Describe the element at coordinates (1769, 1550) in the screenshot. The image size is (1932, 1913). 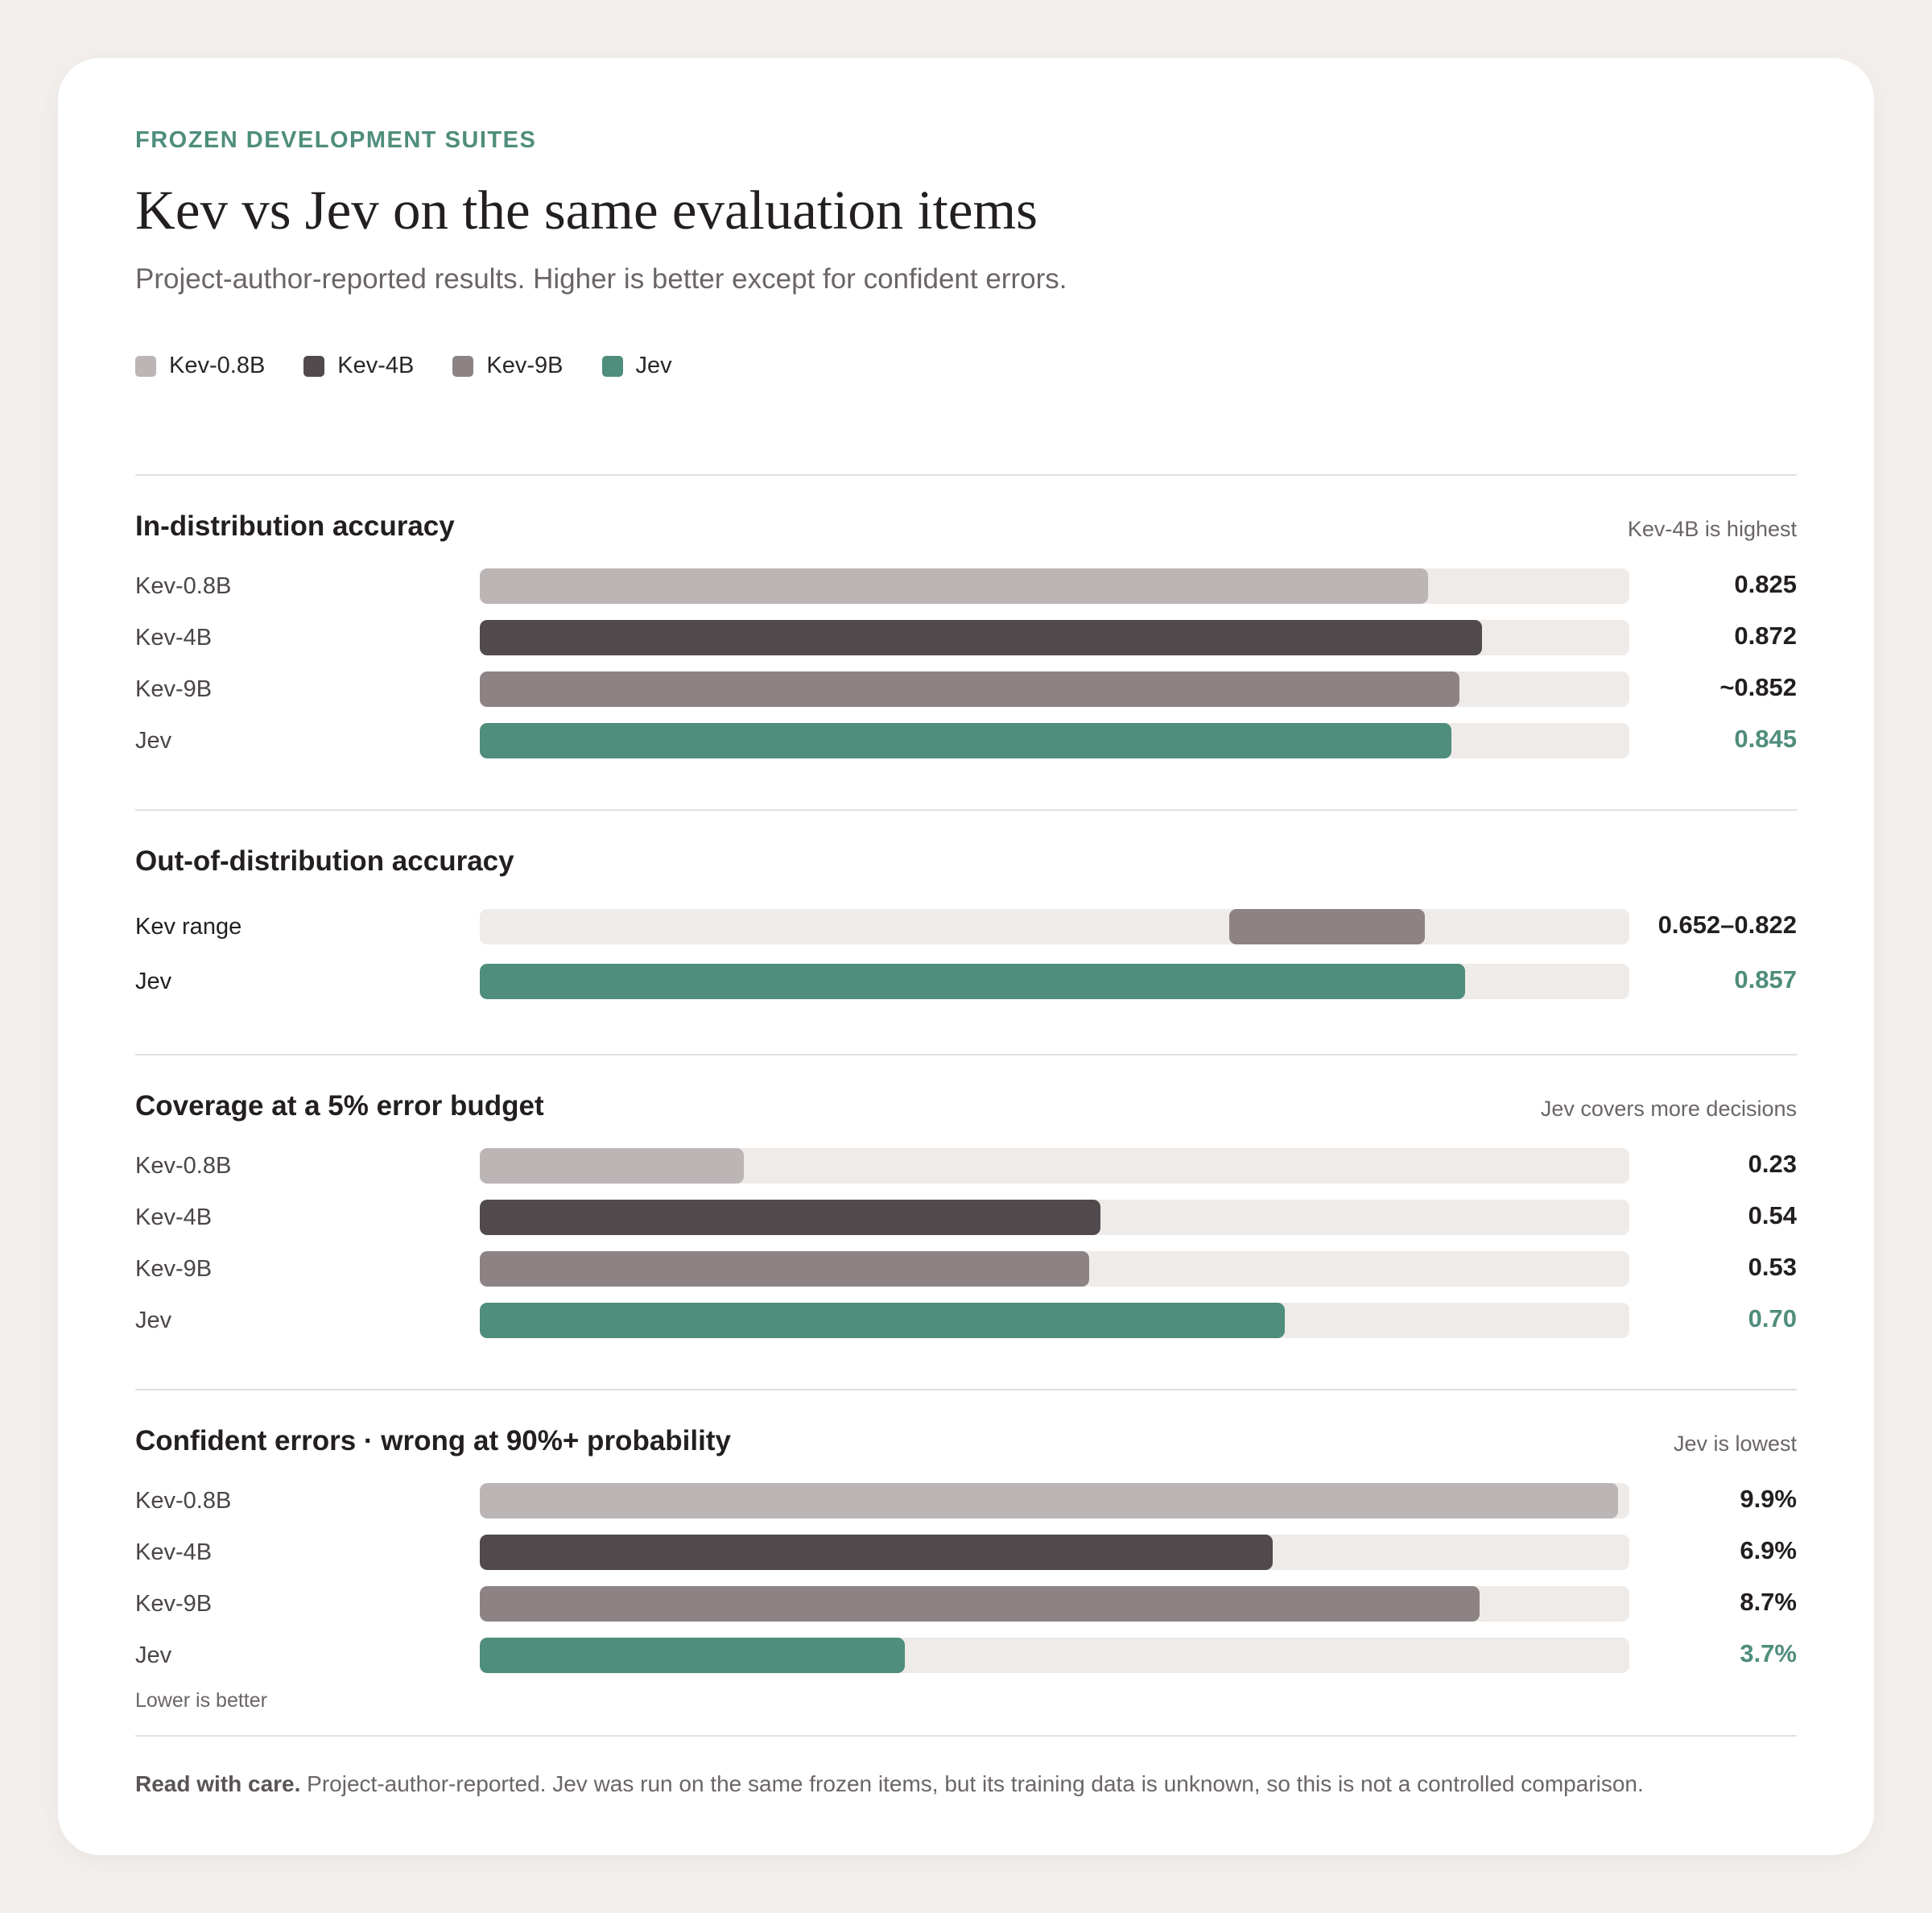
I see `bar-value: 6.9%` at that location.